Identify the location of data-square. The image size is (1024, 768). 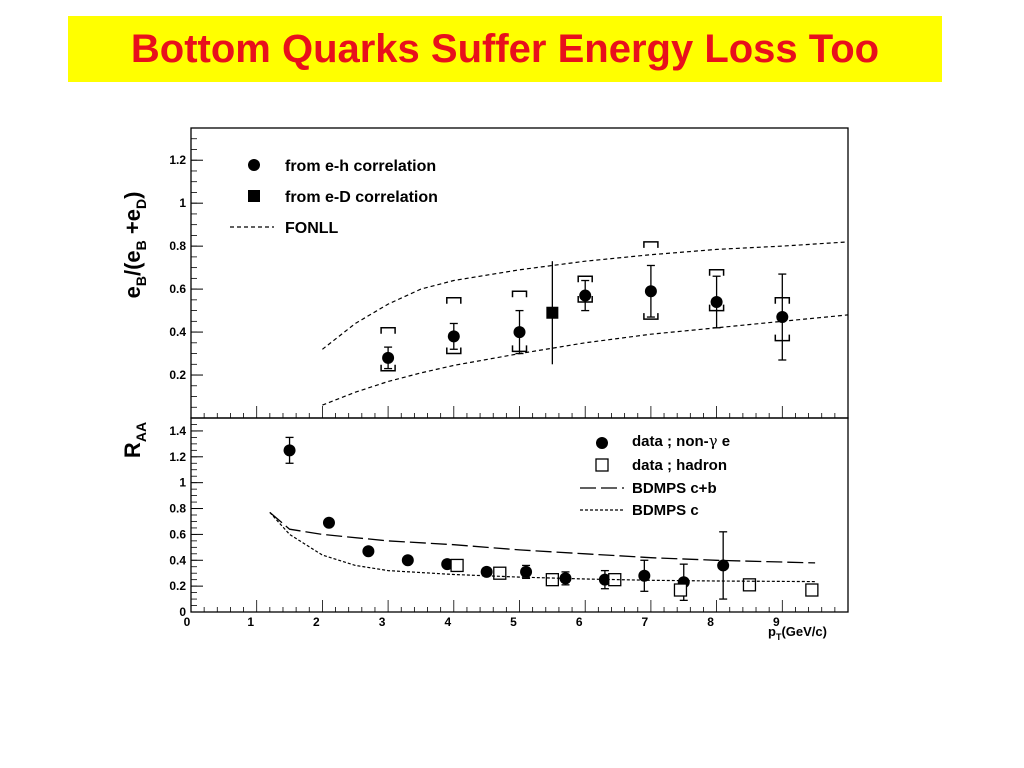
(552, 312).